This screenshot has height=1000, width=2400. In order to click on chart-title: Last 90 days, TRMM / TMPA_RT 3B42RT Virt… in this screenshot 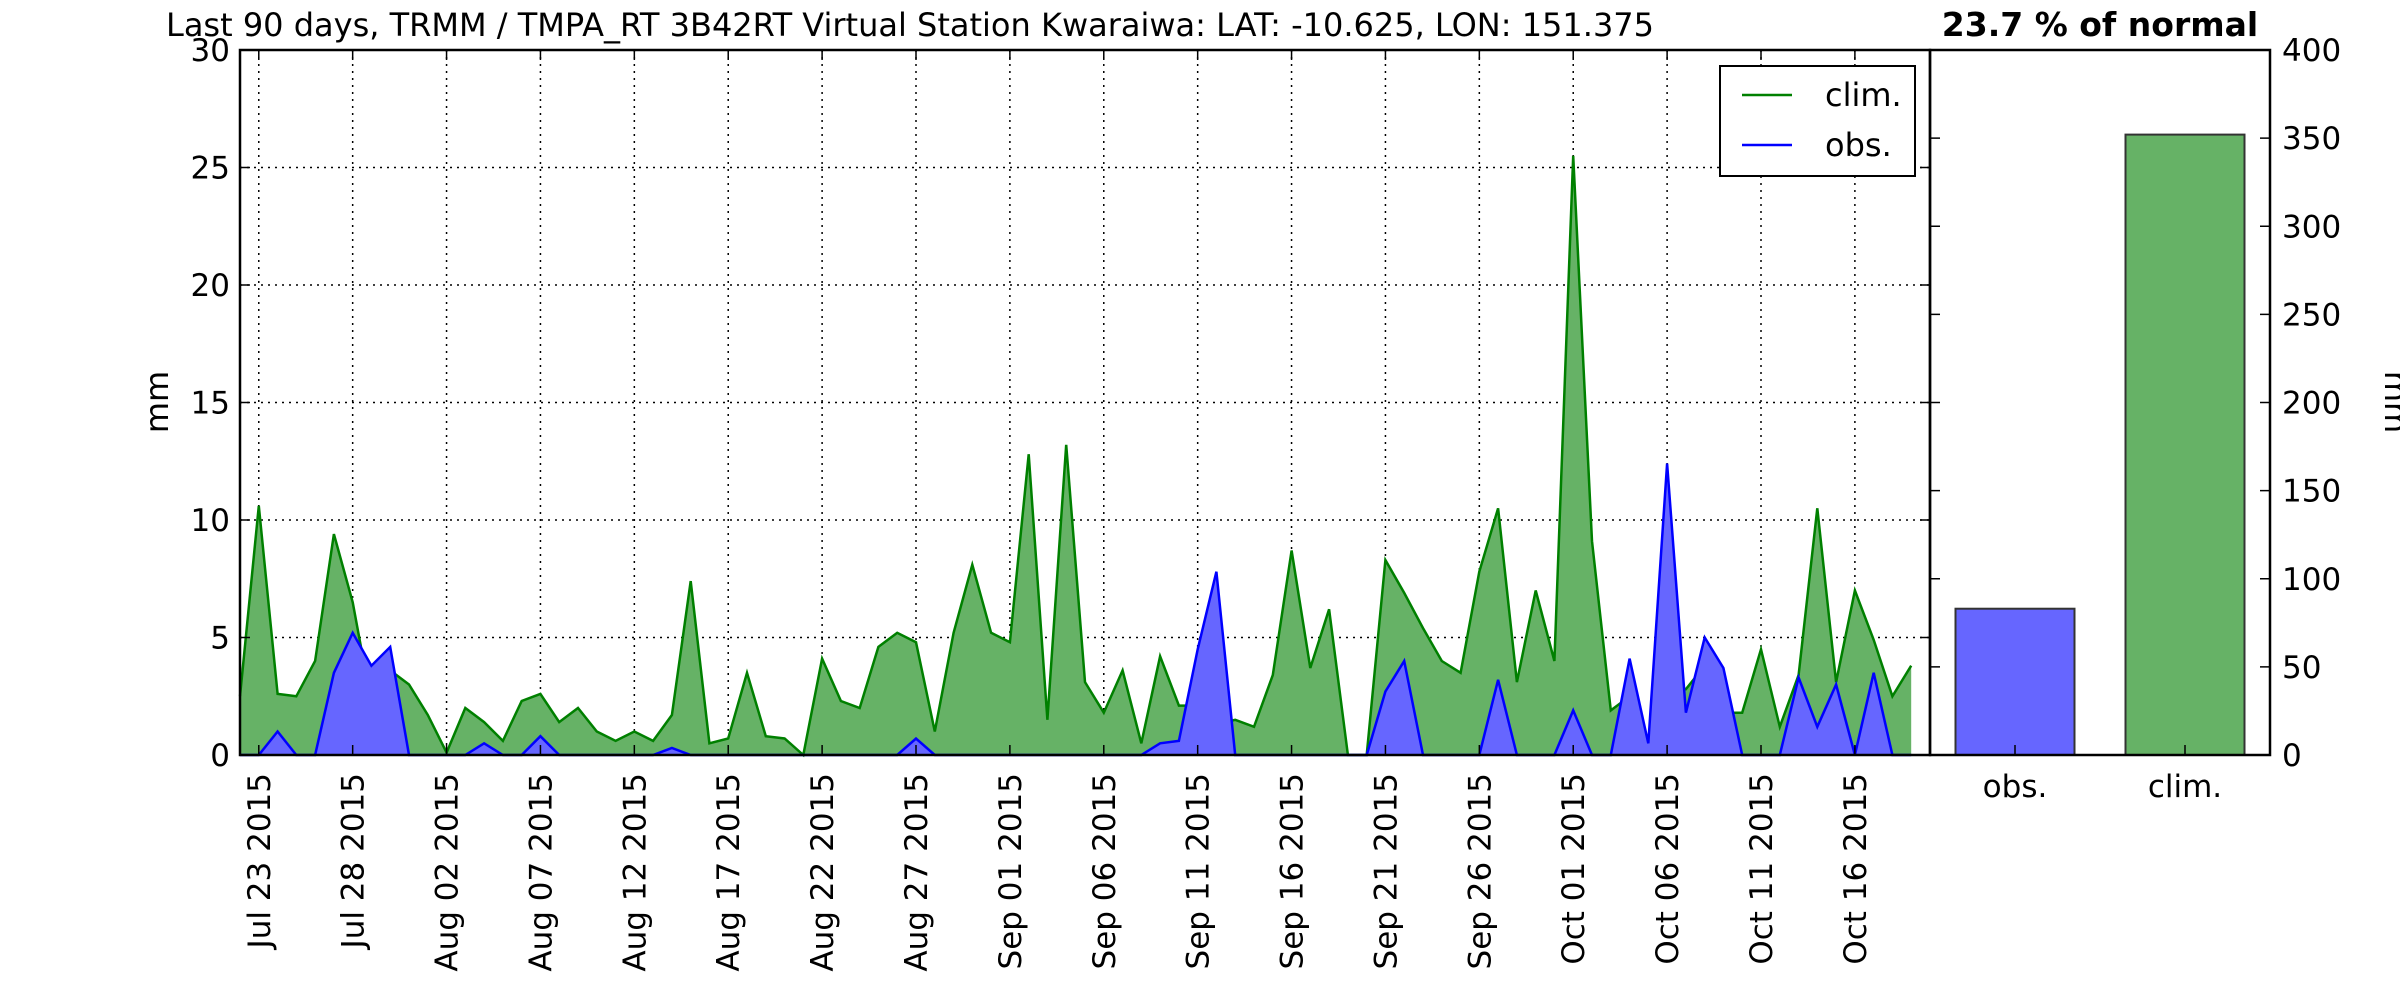, I will do `click(910, 25)`.